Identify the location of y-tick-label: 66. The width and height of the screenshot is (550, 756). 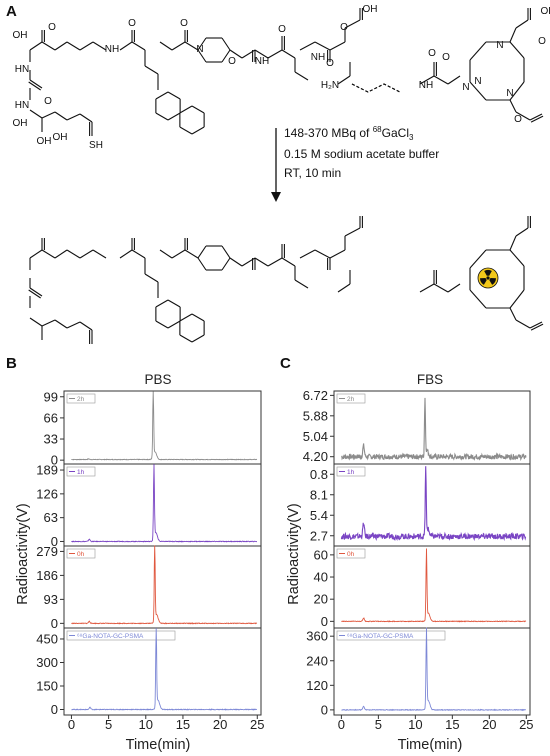
(51, 417).